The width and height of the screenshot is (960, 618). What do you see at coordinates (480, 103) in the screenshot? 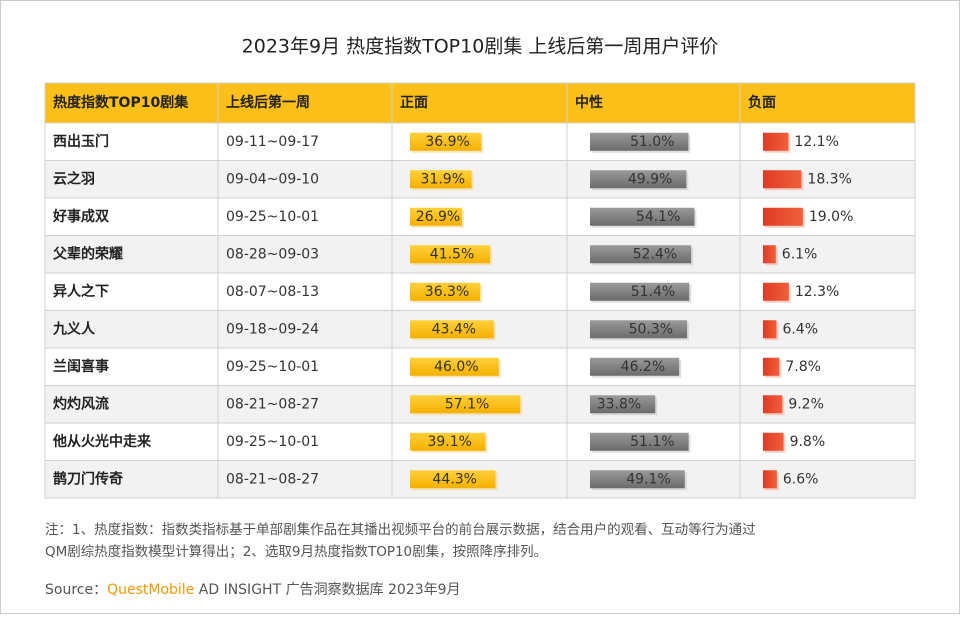
I see `header-bg` at bounding box center [480, 103].